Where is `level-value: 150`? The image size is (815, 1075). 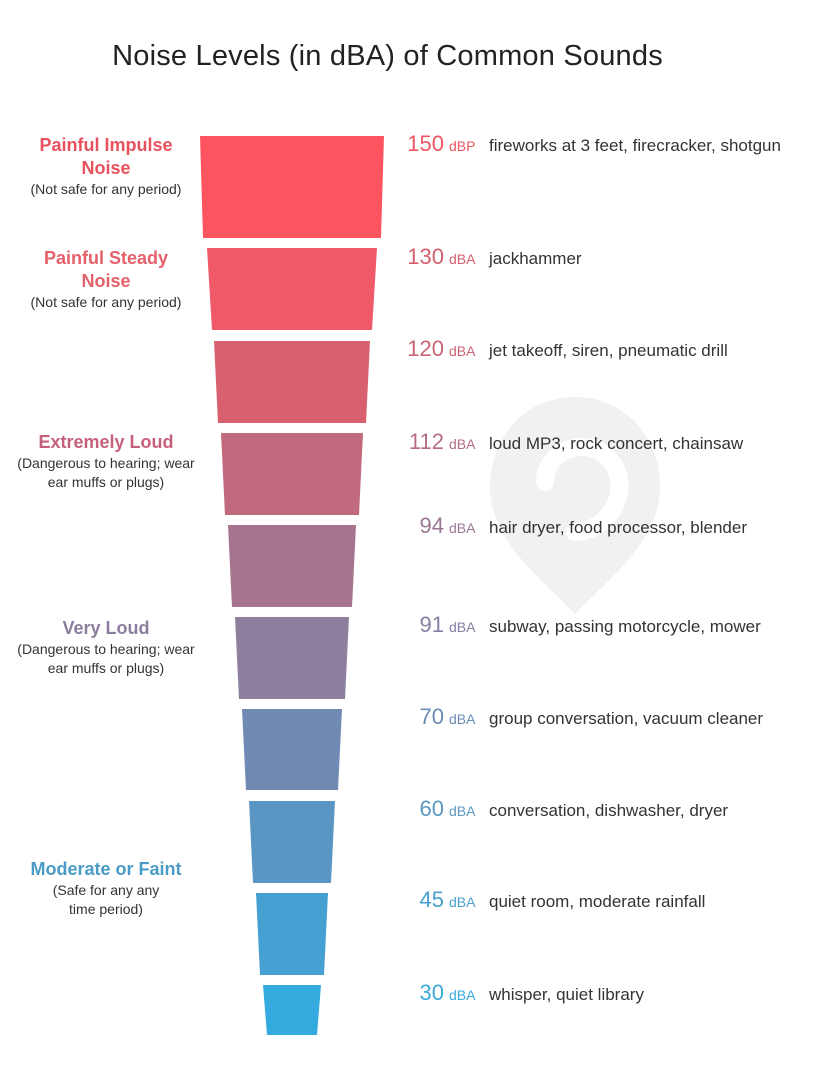
level-value: 150 is located at coordinates (425, 143).